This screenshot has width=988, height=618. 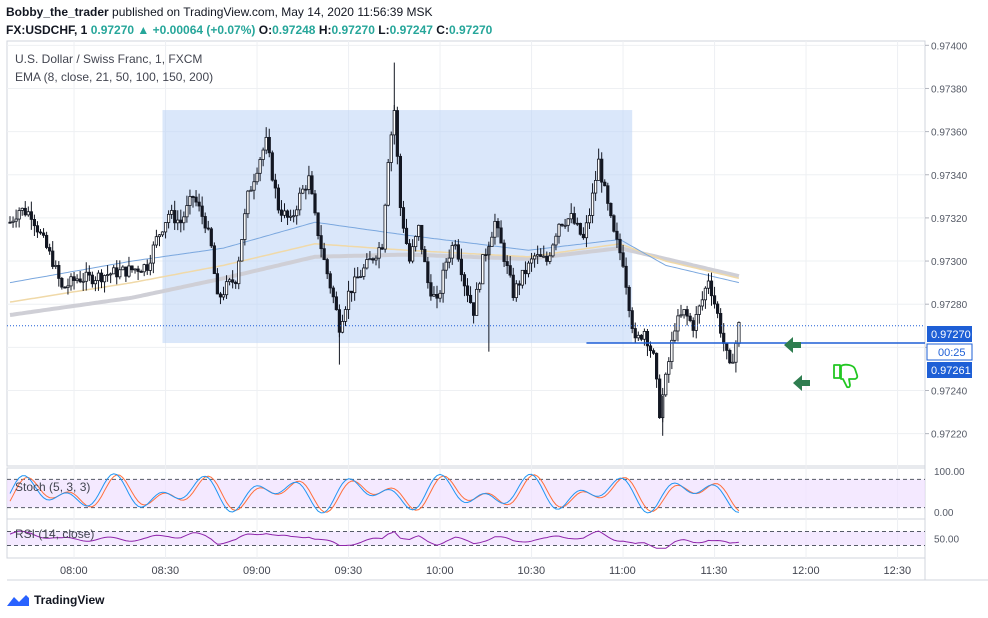 What do you see at coordinates (846, 376) in the screenshot?
I see `thumbs-down-icon` at bounding box center [846, 376].